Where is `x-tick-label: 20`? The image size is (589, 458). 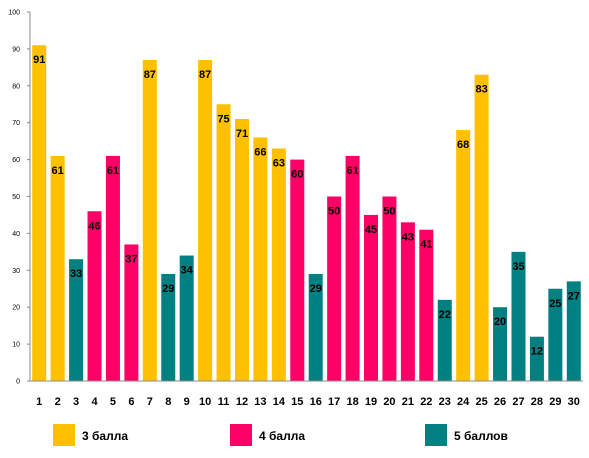
x-tick-label: 20 is located at coordinates (389, 402).